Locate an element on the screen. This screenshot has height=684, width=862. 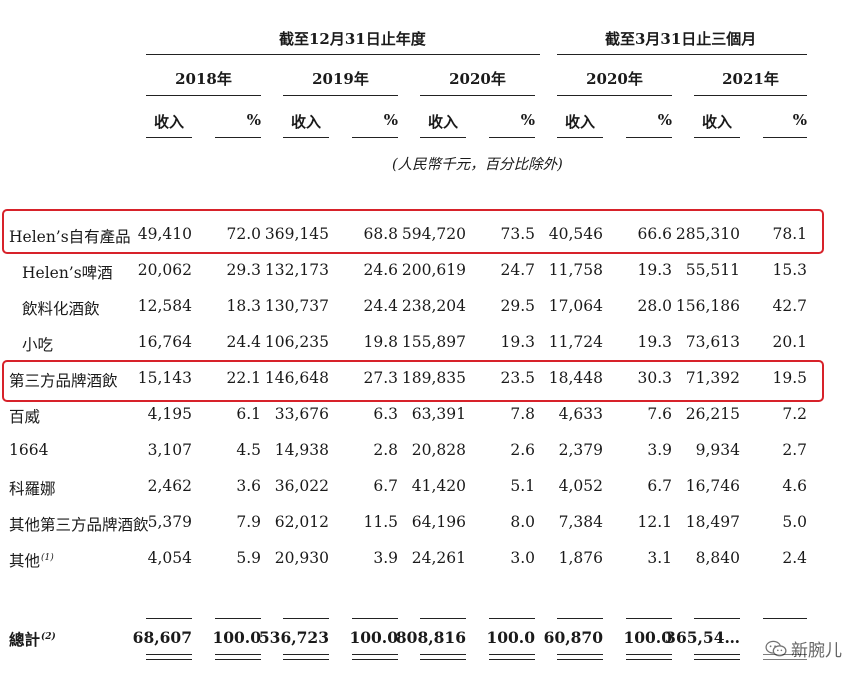
group-rule-year is located at coordinates (343, 54).